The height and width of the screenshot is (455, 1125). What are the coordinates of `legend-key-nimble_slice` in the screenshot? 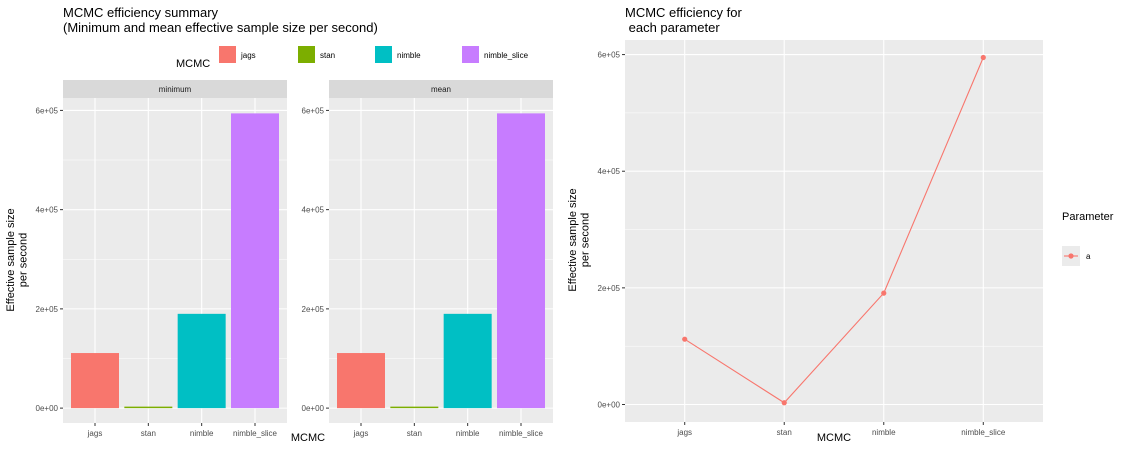 It's located at (470, 54).